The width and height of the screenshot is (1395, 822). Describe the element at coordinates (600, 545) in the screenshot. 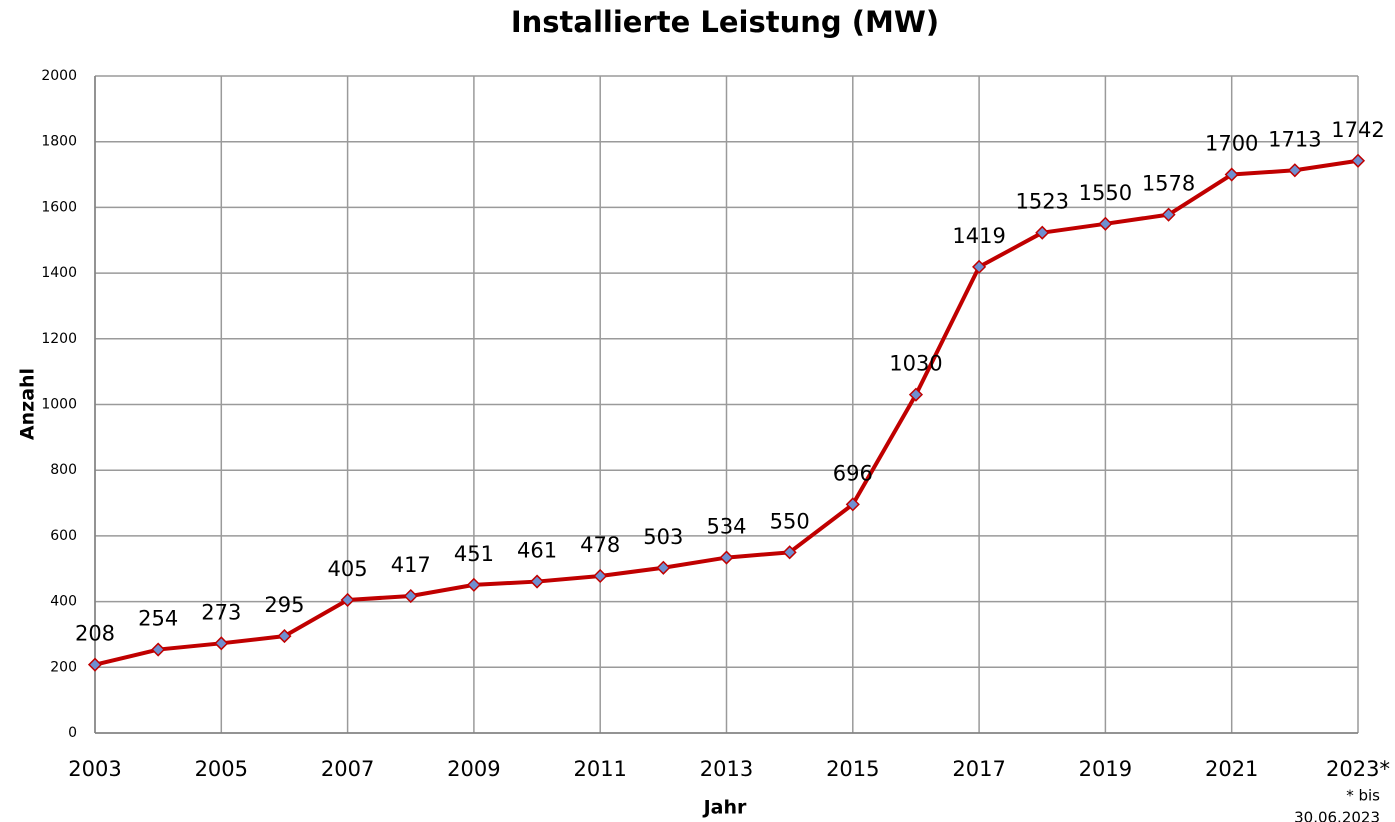

I see `data-label: 478` at that location.